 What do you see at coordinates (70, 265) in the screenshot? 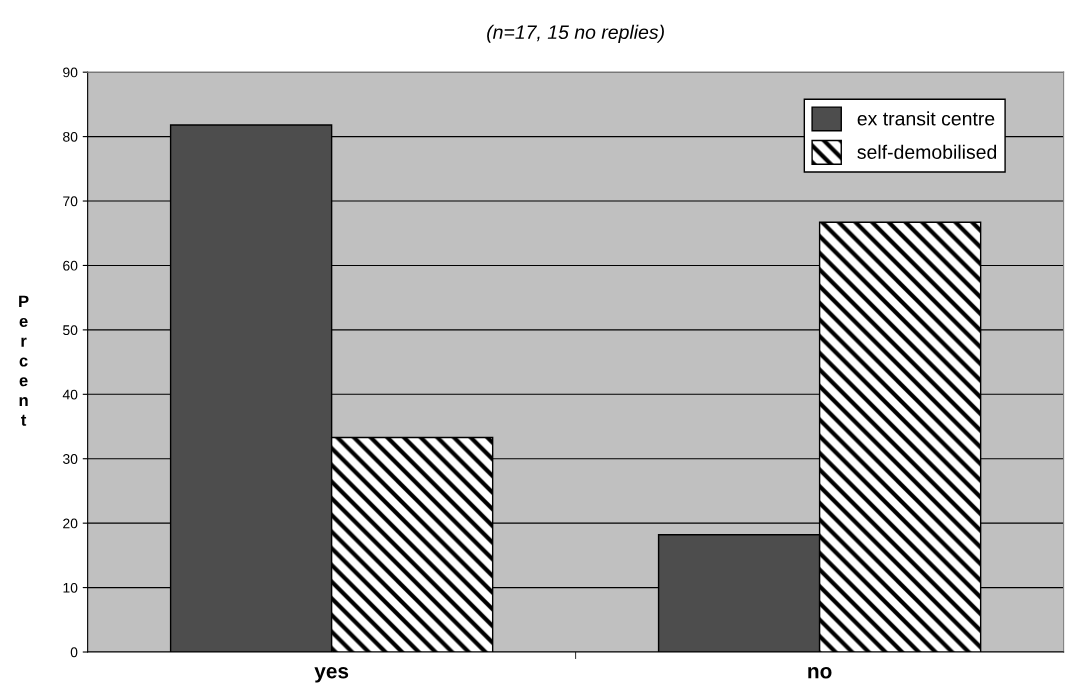
I see `y-tick-label: 60` at bounding box center [70, 265].